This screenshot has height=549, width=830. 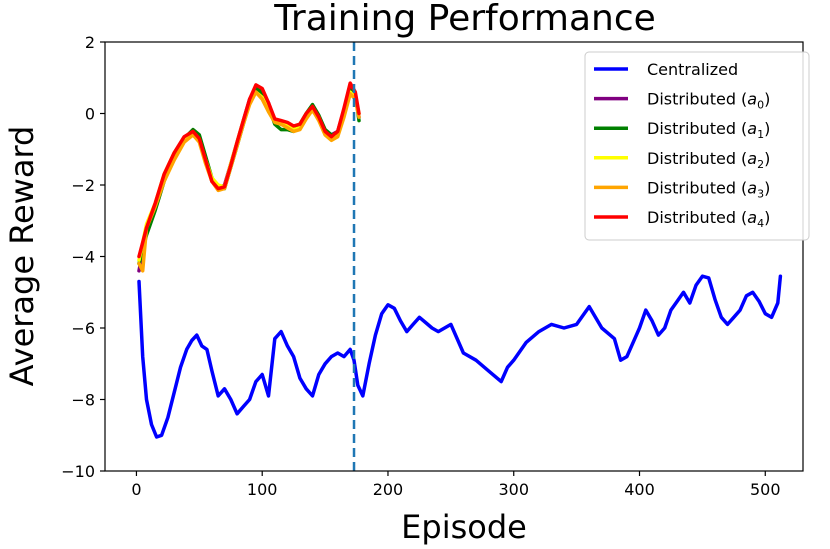 I want to click on legend-box, so click(x=697, y=146).